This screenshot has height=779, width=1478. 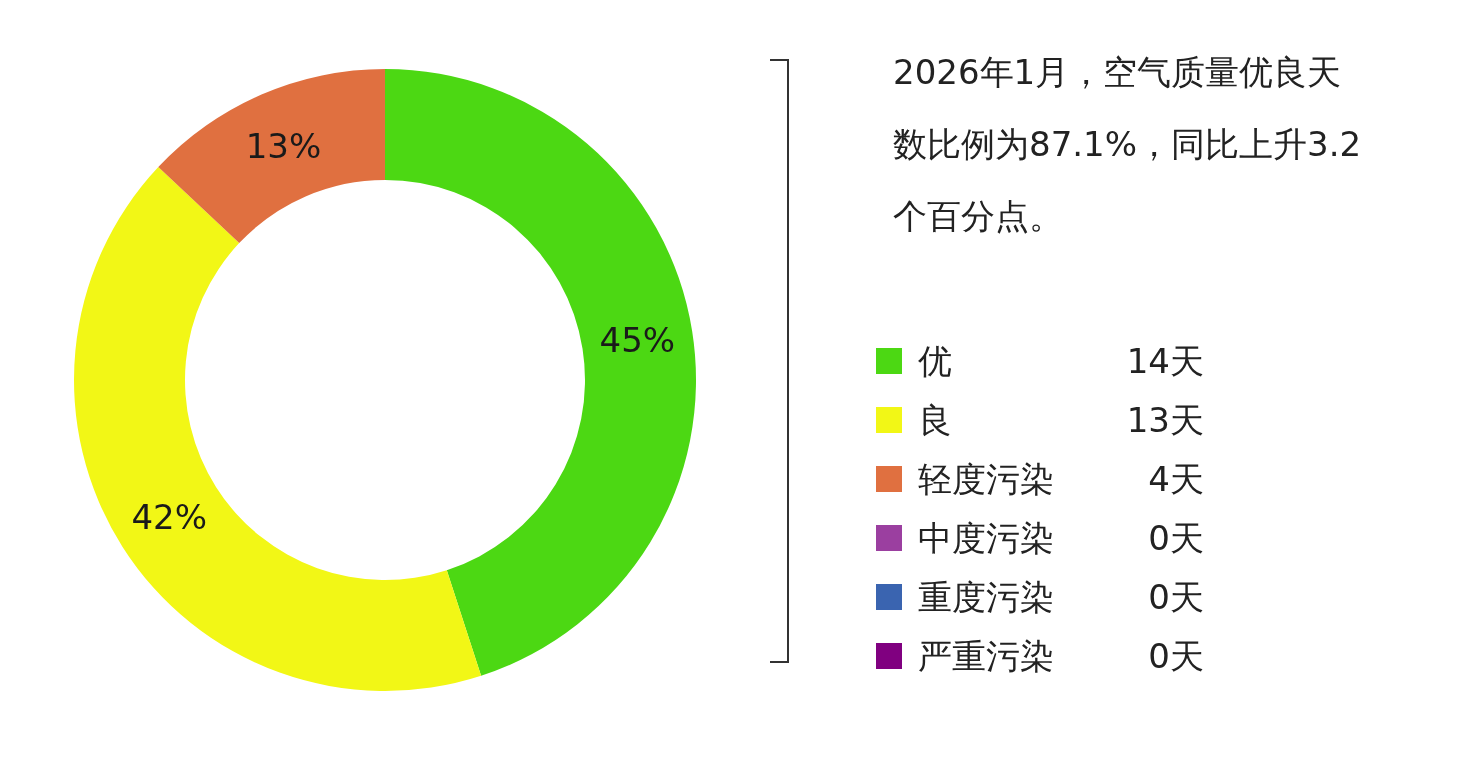 What do you see at coordinates (986, 656) in the screenshot?
I see `legend-label: 严重污染` at bounding box center [986, 656].